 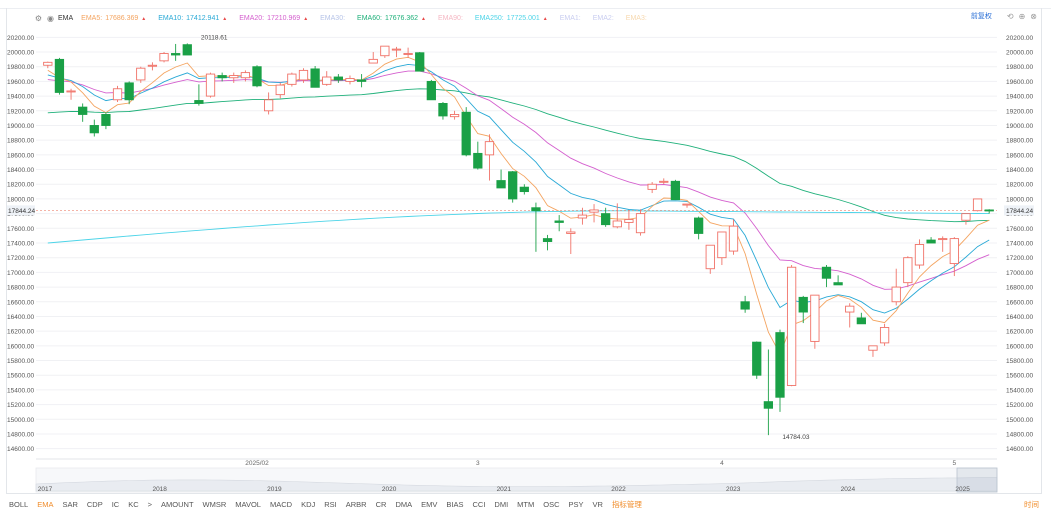 I want to click on indicator-name: EMA, so click(x=66, y=18).